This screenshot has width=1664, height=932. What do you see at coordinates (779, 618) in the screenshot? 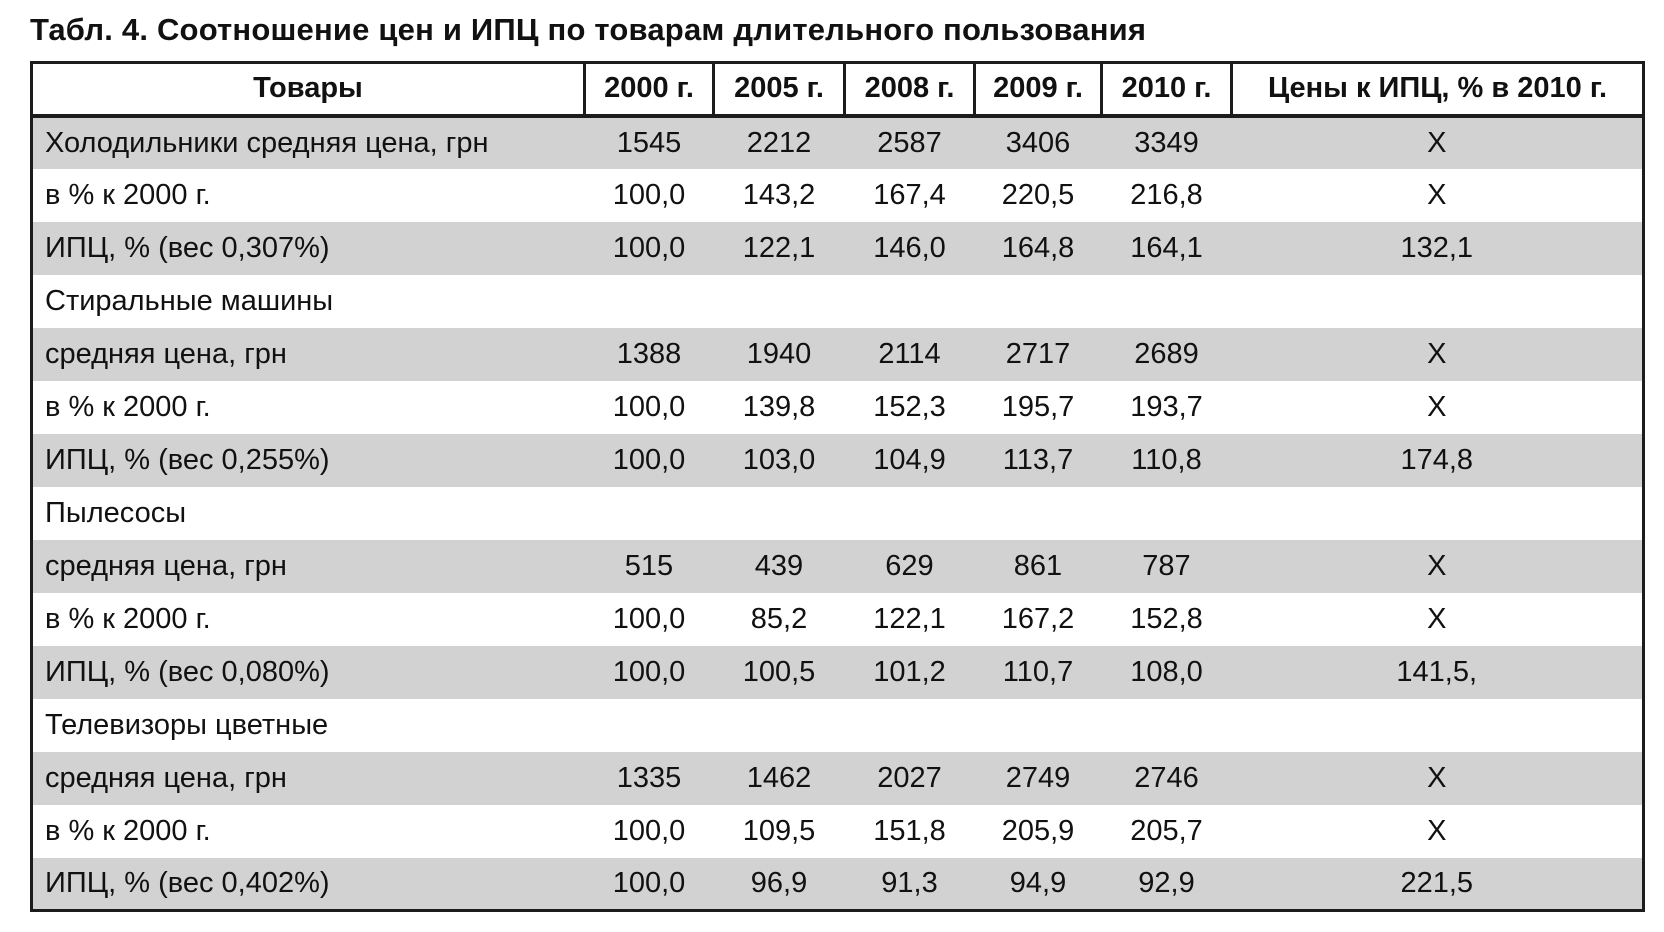
I see `year-value-cell: 85,2` at bounding box center [779, 618].